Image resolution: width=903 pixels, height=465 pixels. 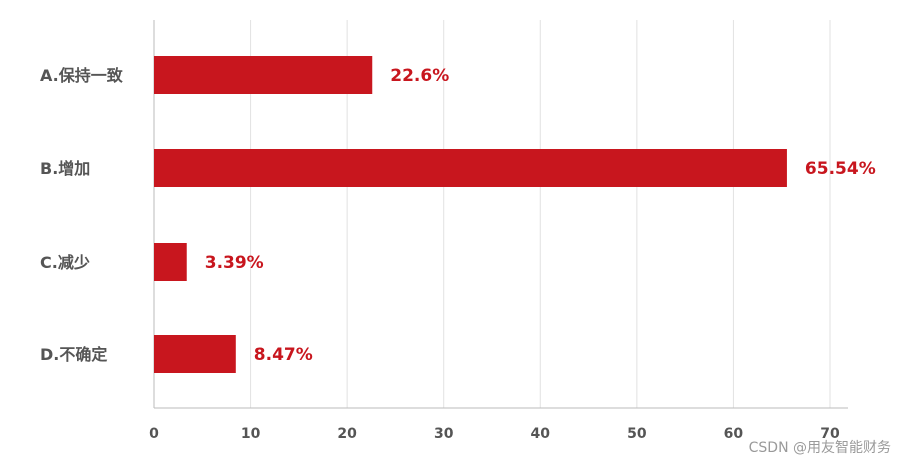 I want to click on x-tick-labels: 0 10 20 30 40 50 60 70, so click(x=494, y=434).